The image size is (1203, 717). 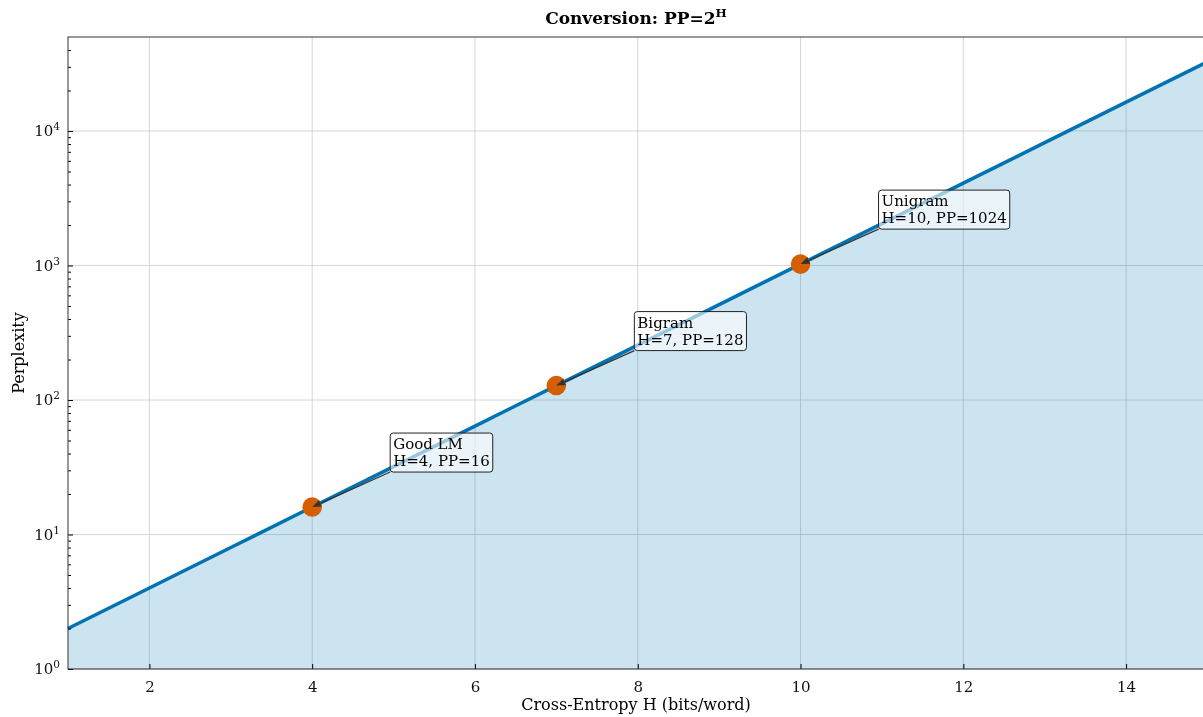 What do you see at coordinates (801, 686) in the screenshot?
I see `x-tick-label: 10` at bounding box center [801, 686].